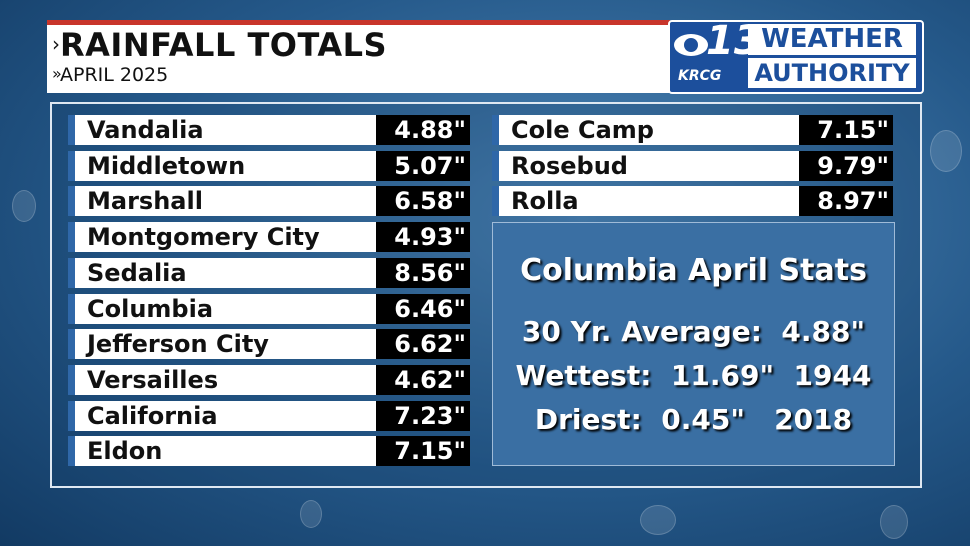  Describe the element at coordinates (145, 201) in the screenshot. I see `city-name: Marshall` at that location.